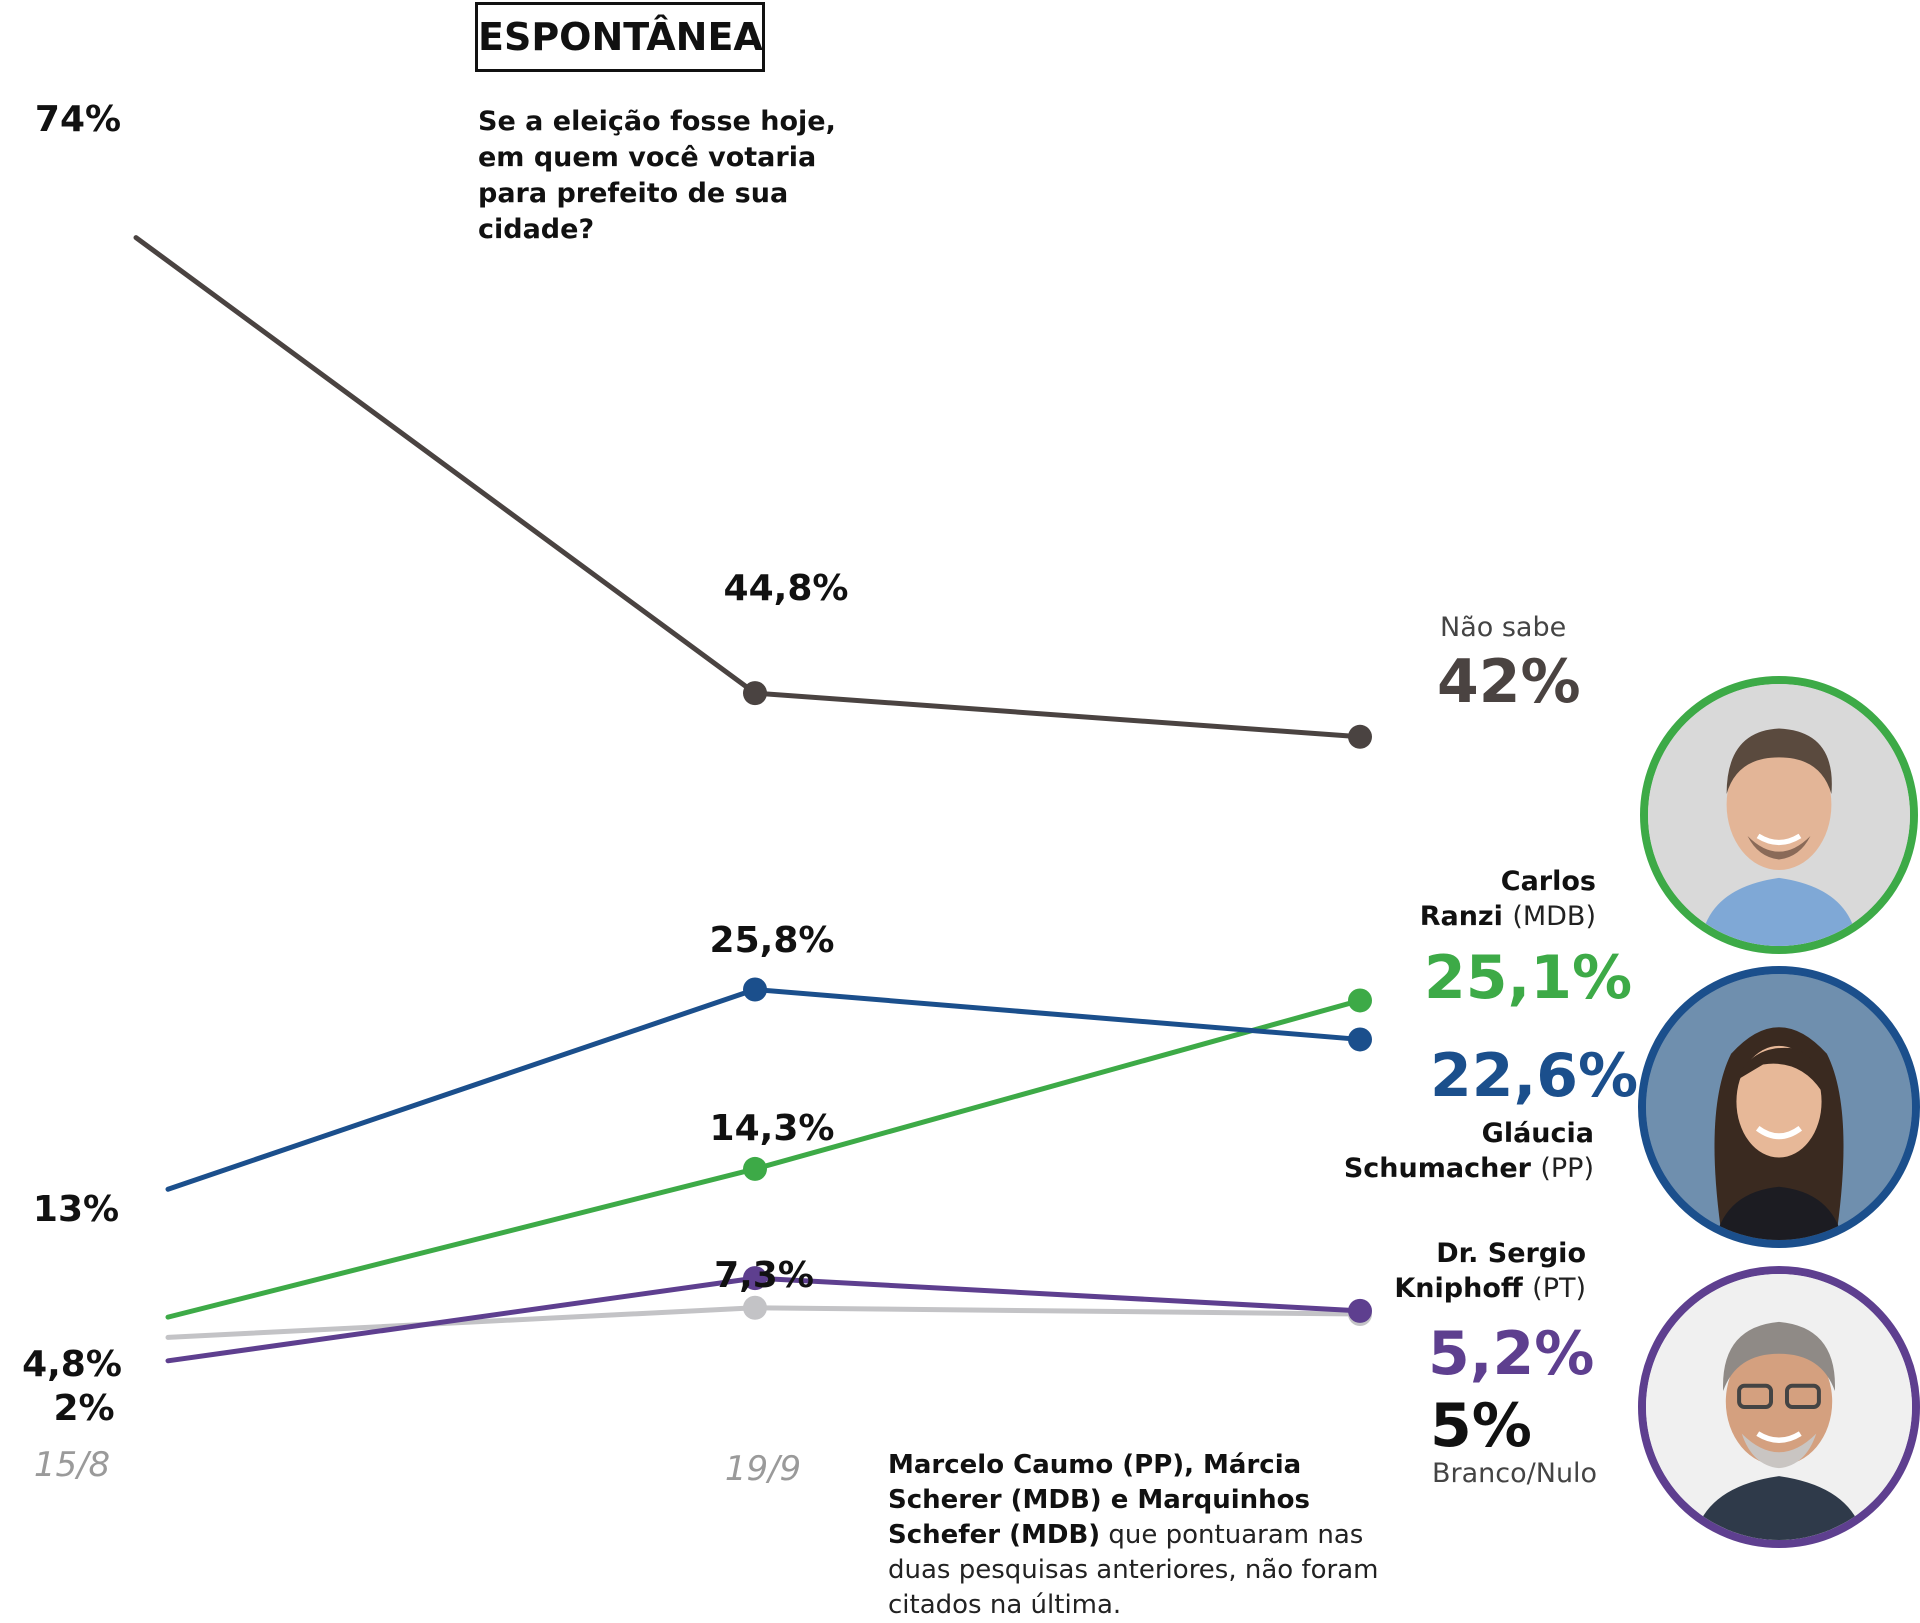 This screenshot has width=1920, height=1623. Describe the element at coordinates (620, 37) in the screenshot. I see `chart-title: ESPONTÂNEA` at that location.